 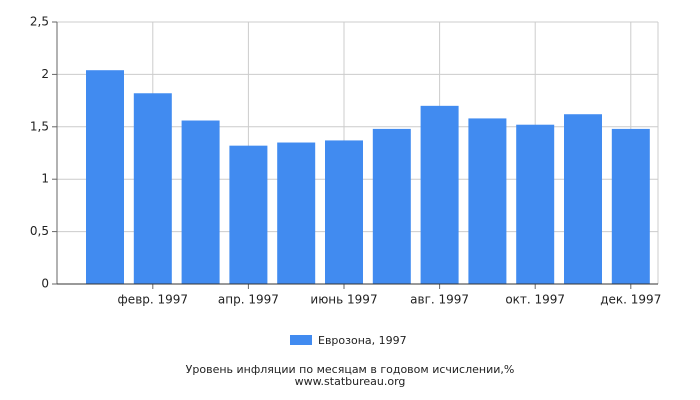 What do you see at coordinates (301, 340) in the screenshot?
I see `legend-swatch` at bounding box center [301, 340].